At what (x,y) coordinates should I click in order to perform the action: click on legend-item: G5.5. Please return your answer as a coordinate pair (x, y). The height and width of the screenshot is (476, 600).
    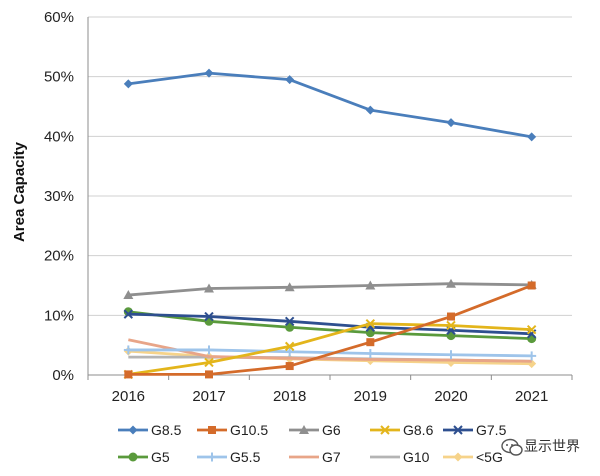
    Looking at the image, I should click on (229, 457).